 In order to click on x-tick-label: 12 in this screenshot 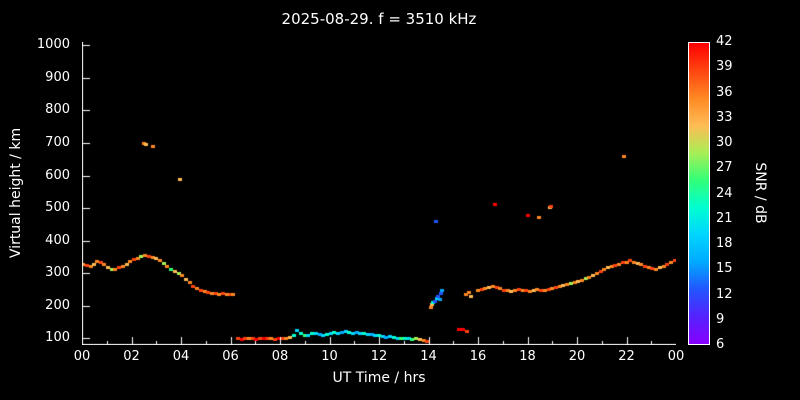, I will do `click(379, 356)`.